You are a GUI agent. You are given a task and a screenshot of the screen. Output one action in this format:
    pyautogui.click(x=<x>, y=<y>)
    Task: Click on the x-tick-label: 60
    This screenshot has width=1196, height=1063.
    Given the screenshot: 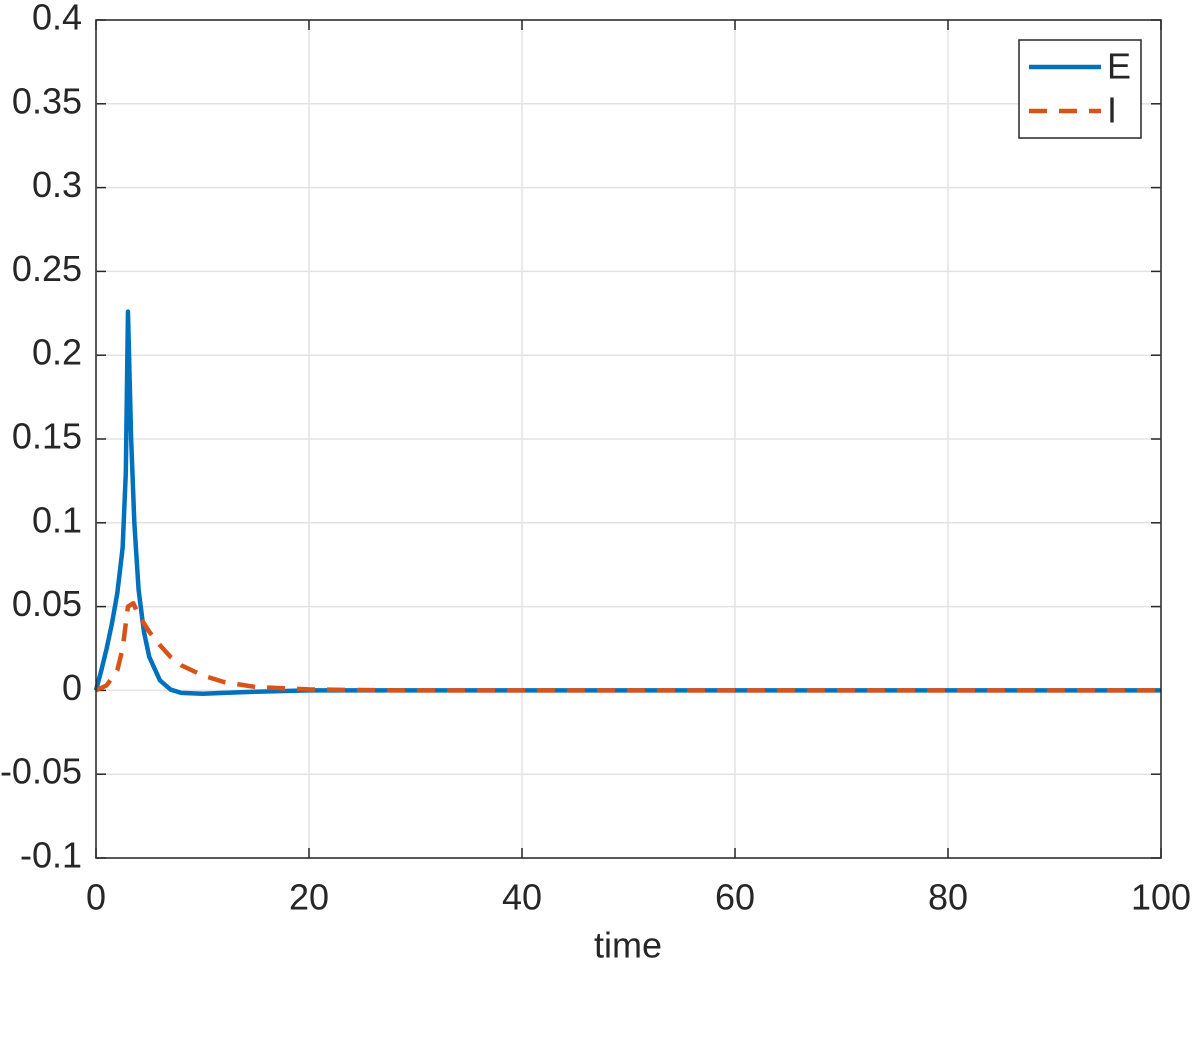 What is the action you would take?
    pyautogui.click(x=735, y=897)
    